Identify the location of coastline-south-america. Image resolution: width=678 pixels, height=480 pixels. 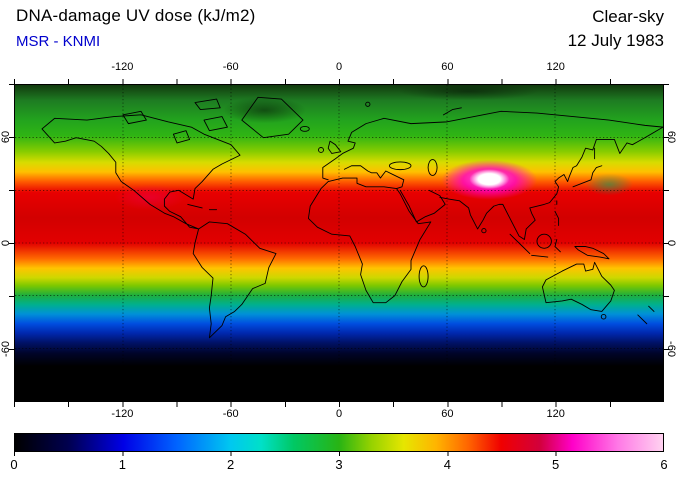
(234, 280).